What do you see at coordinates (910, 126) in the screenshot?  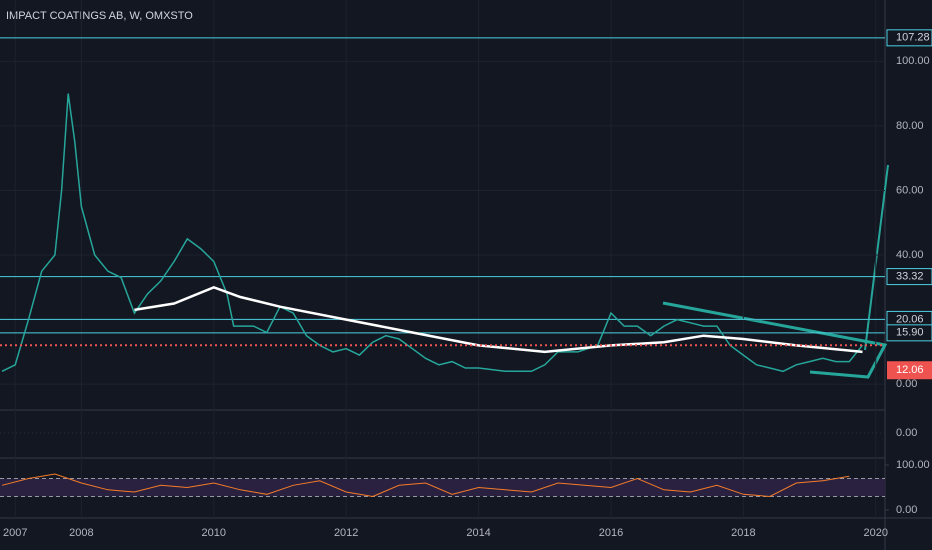 I see `y-tick-label: 80.00` at bounding box center [910, 126].